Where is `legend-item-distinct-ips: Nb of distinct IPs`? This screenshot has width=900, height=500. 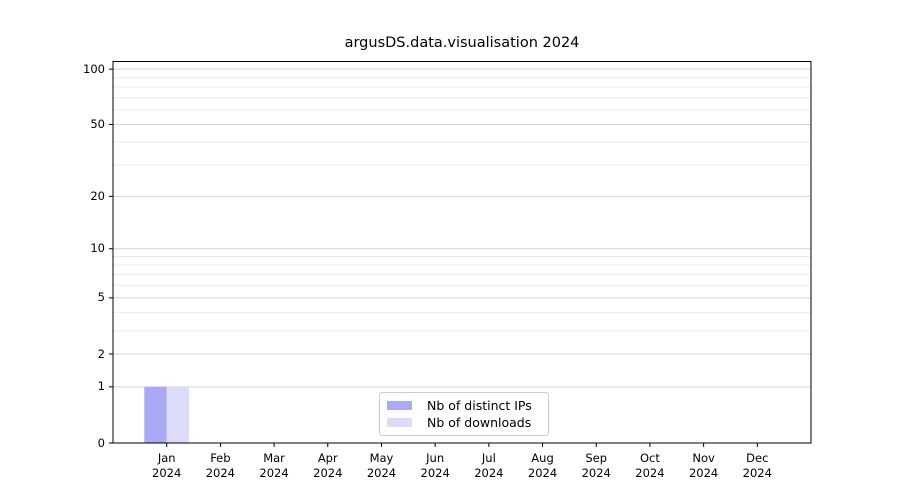
legend-item-distinct-ips: Nb of distinct IPs is located at coordinates (464, 405).